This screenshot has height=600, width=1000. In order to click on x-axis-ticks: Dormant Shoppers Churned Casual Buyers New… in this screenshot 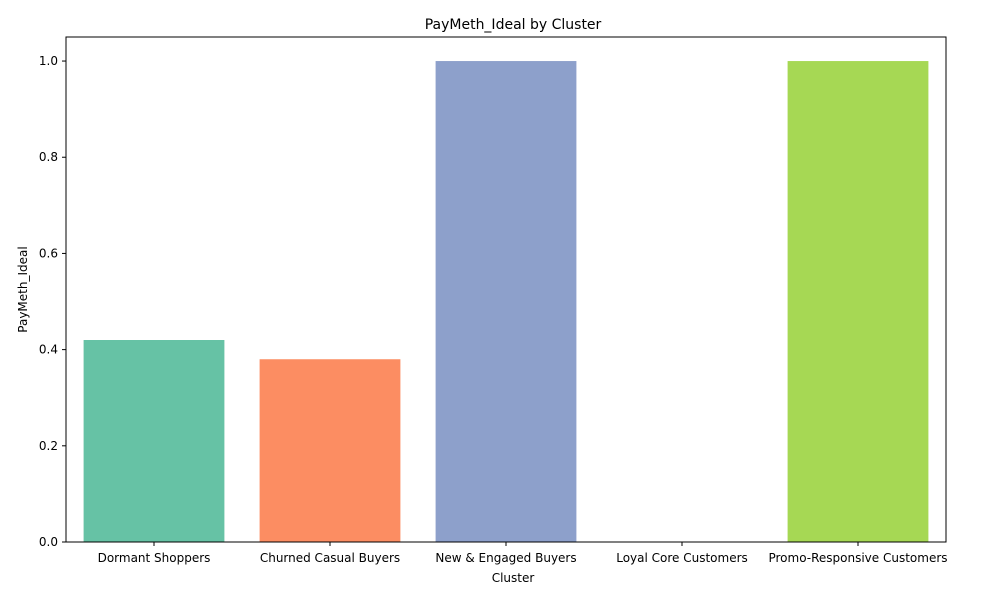, I will do `click(523, 553)`.